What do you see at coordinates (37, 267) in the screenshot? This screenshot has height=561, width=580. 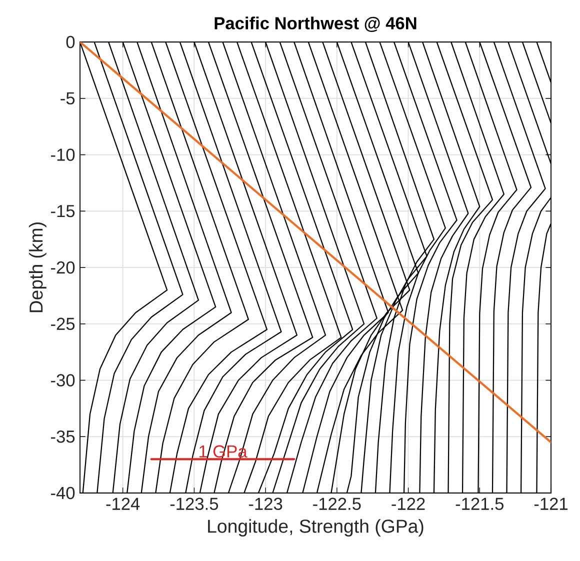 I see `y-axis-title: Depth (km)` at bounding box center [37, 267].